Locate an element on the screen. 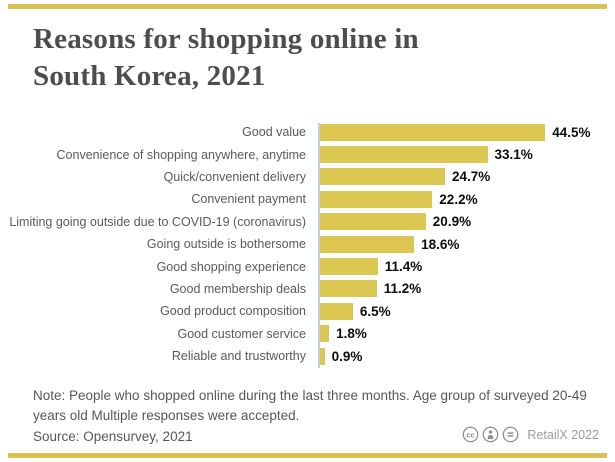 The image size is (615, 462). bar-label: Good shopping experience is located at coordinates (231, 266).